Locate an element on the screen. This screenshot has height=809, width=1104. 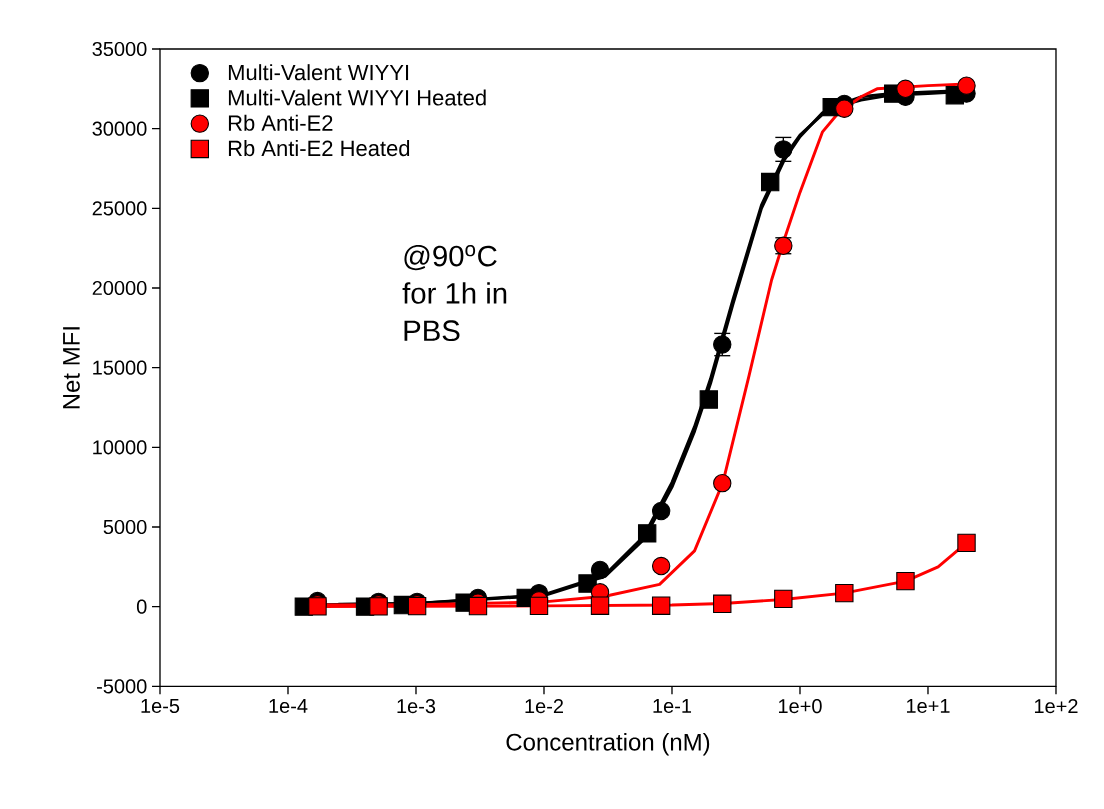
y-tick-label: 0 is located at coordinates (141, 606).